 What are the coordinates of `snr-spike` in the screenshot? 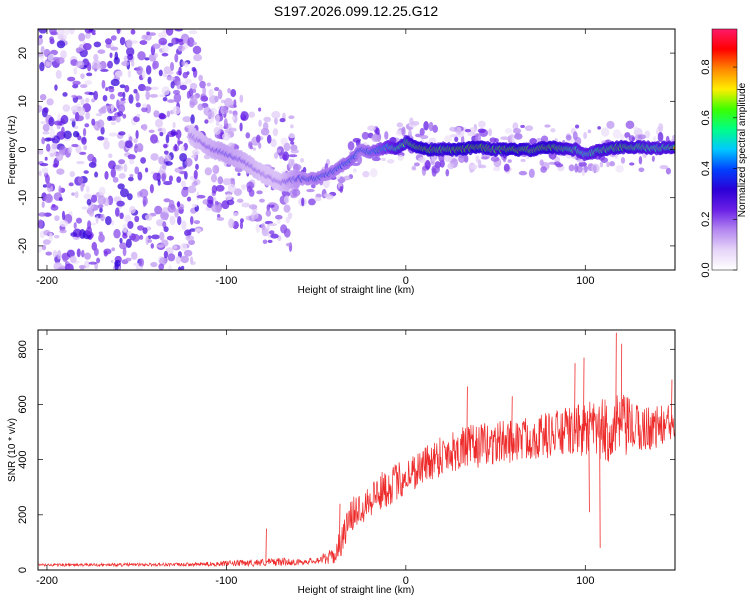 It's located at (672, 402).